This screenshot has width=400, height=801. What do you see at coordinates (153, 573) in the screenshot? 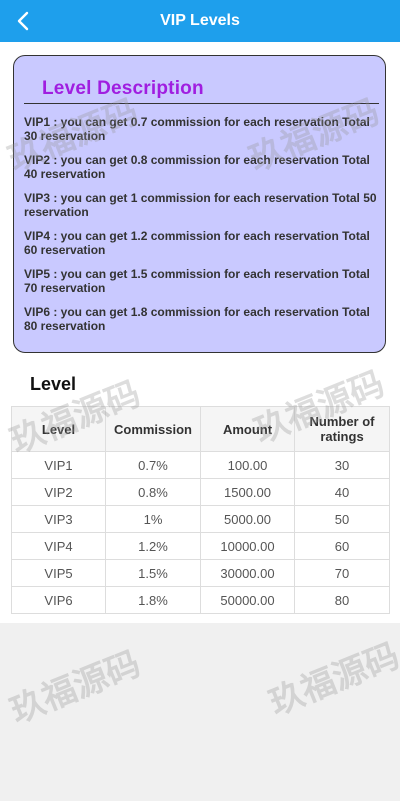
I see `cell-commission: 1.5%` at bounding box center [153, 573].